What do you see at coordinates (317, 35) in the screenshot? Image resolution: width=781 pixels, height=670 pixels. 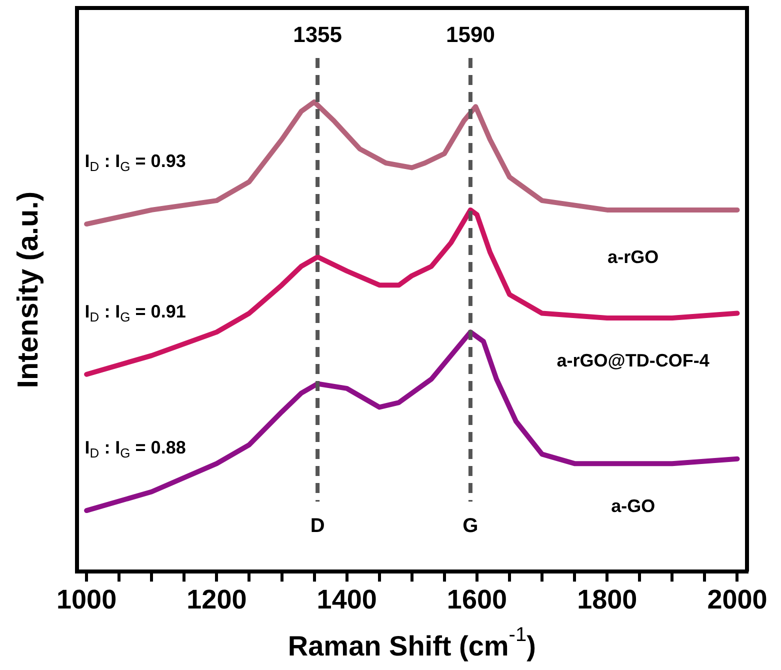 I see `ref-line-label: 1355` at bounding box center [317, 35].